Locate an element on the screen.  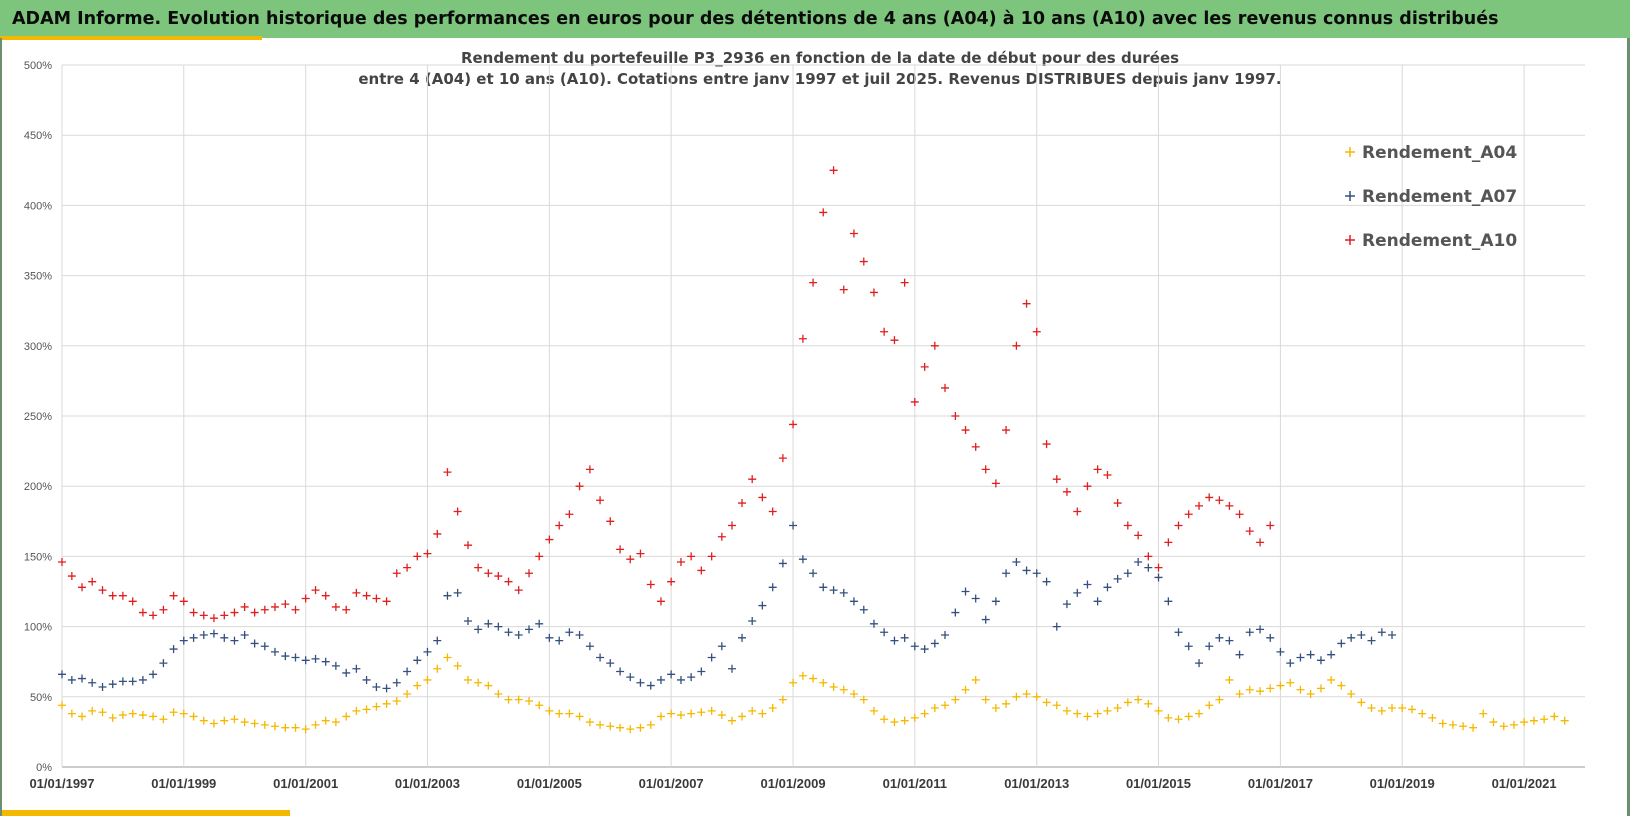
y-tick-label: 500% is located at coordinates (38, 66).